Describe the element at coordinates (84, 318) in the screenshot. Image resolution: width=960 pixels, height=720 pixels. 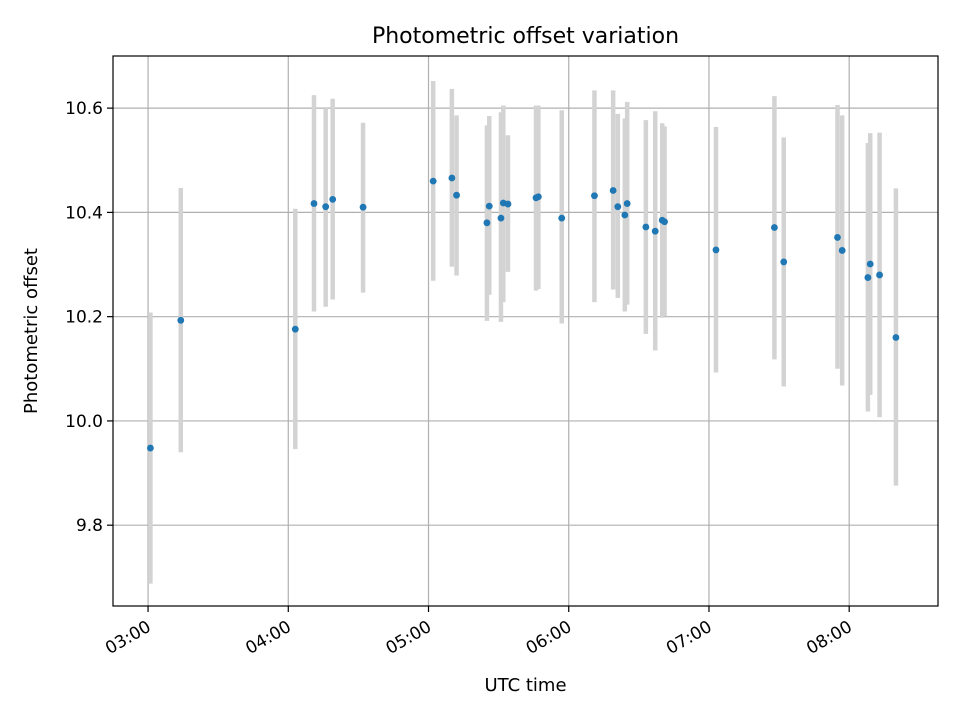
I see `y-tick-label: 10.2` at that location.